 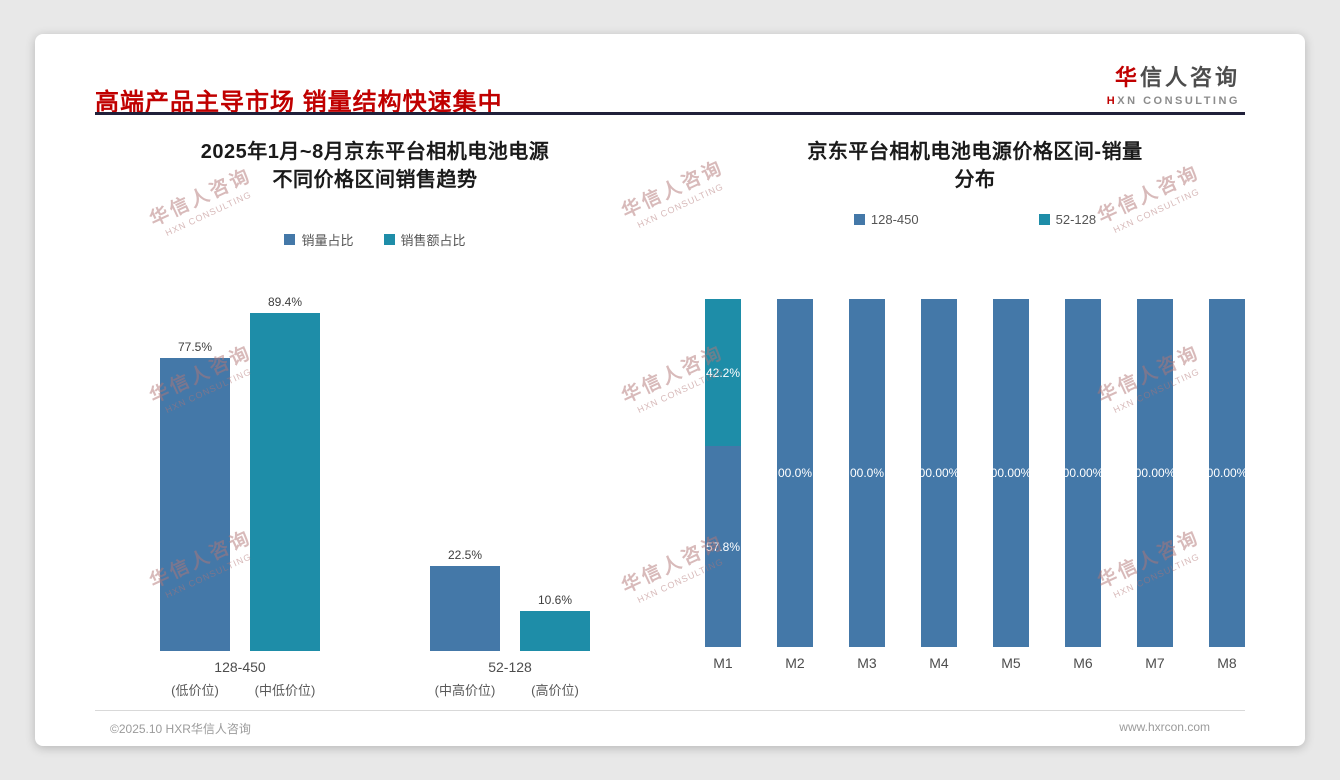 I want to click on logo-english-name: HXN CONSULTING, so click(x=1173, y=101).